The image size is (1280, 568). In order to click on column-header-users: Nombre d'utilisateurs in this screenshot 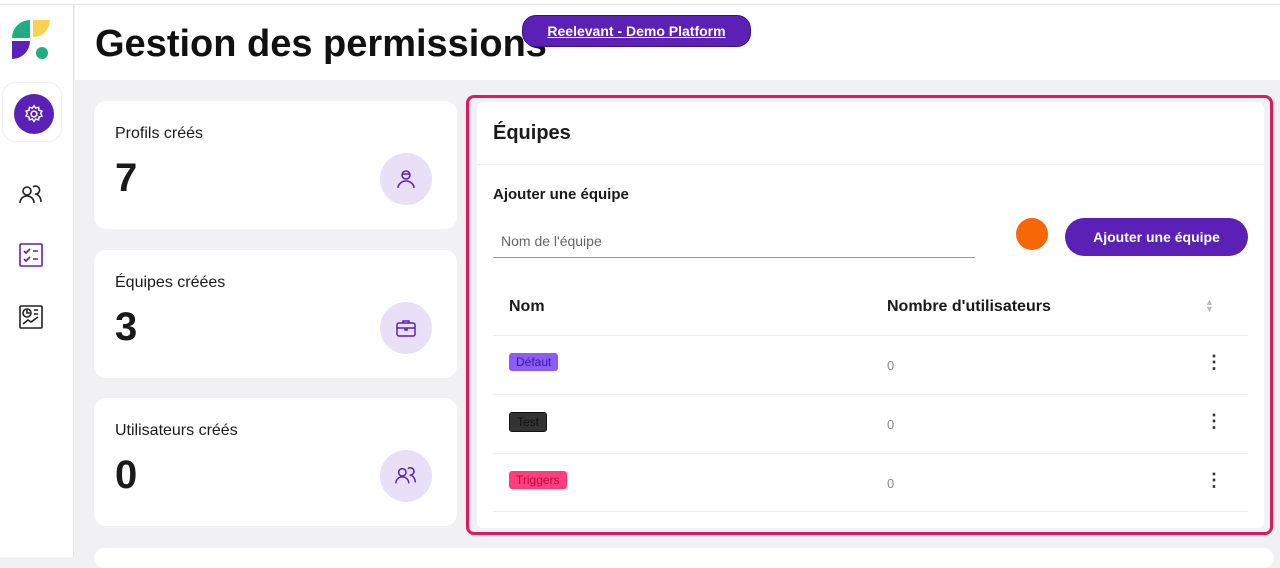, I will do `click(969, 306)`.